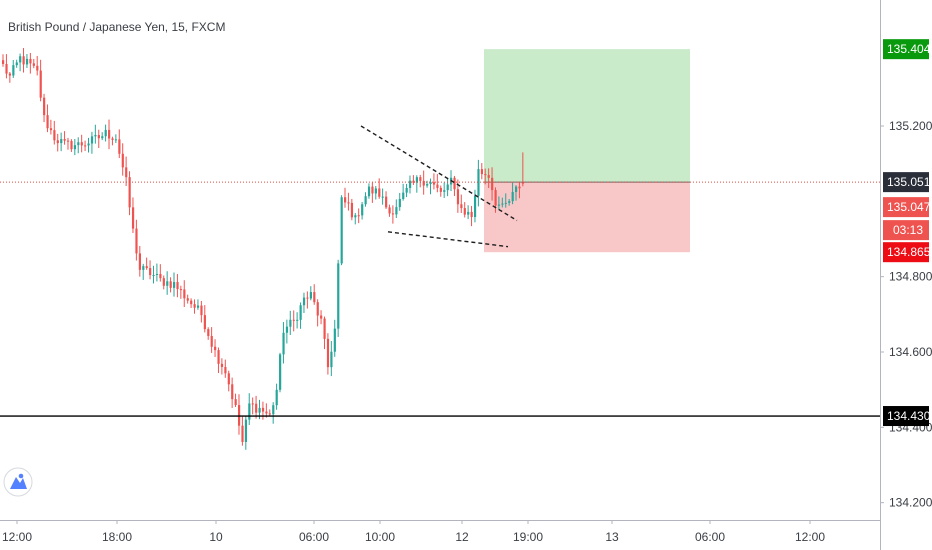  What do you see at coordinates (907, 252) in the screenshot?
I see `stop-price-badge: 134.865` at bounding box center [907, 252].